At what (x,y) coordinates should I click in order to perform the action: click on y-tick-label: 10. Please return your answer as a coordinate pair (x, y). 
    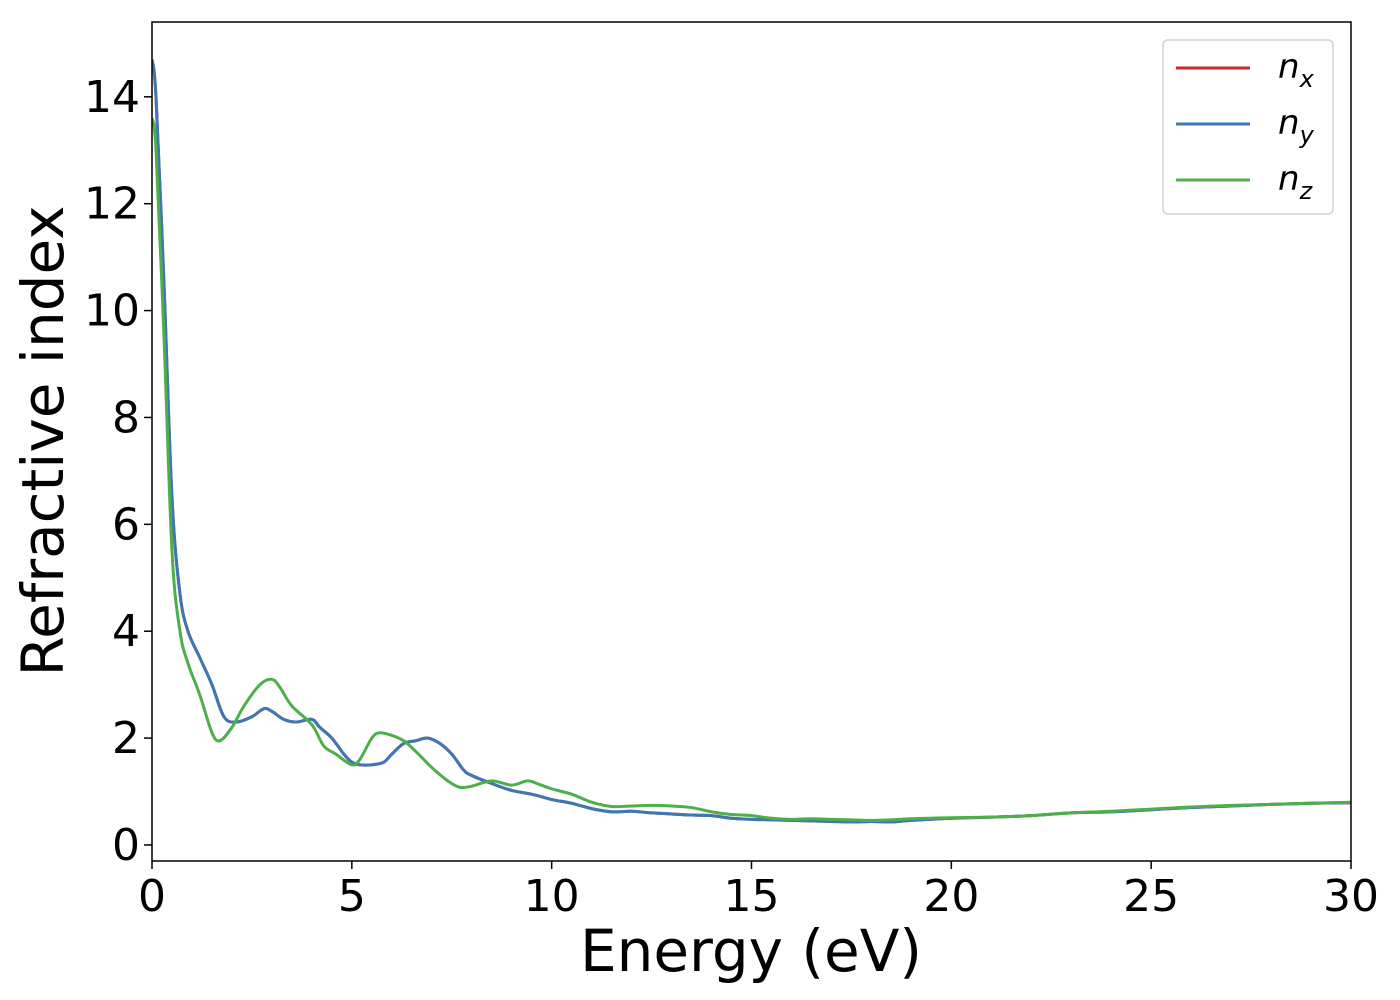
    Looking at the image, I should click on (112, 311).